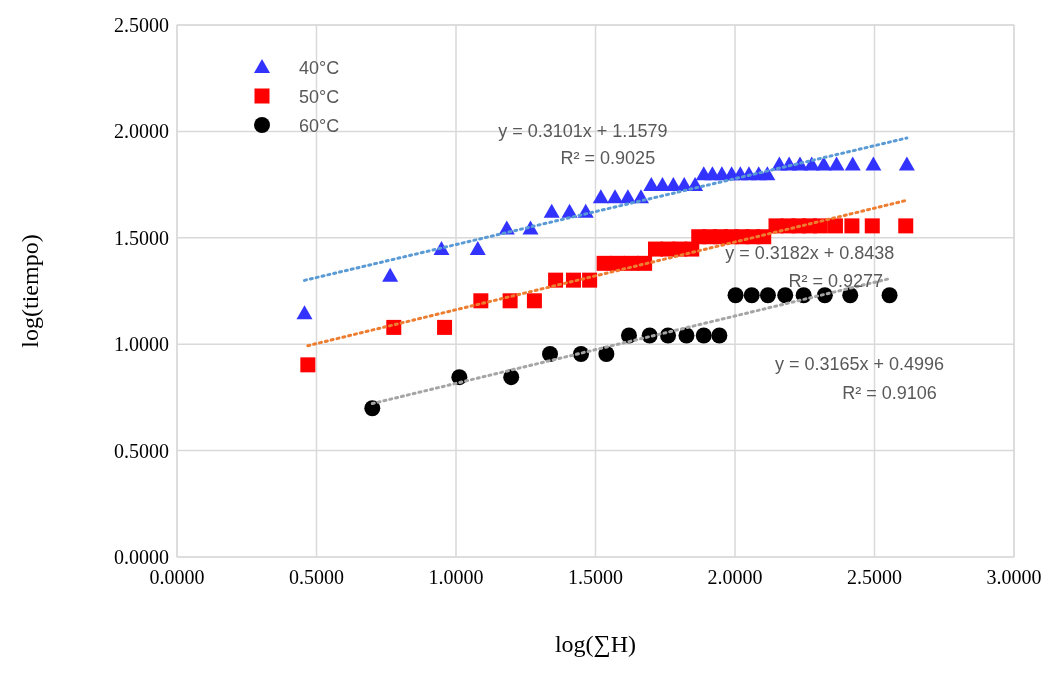 The image size is (1054, 677). What do you see at coordinates (608, 158) in the screenshot?
I see `annotation: R² = 0.9025` at bounding box center [608, 158].